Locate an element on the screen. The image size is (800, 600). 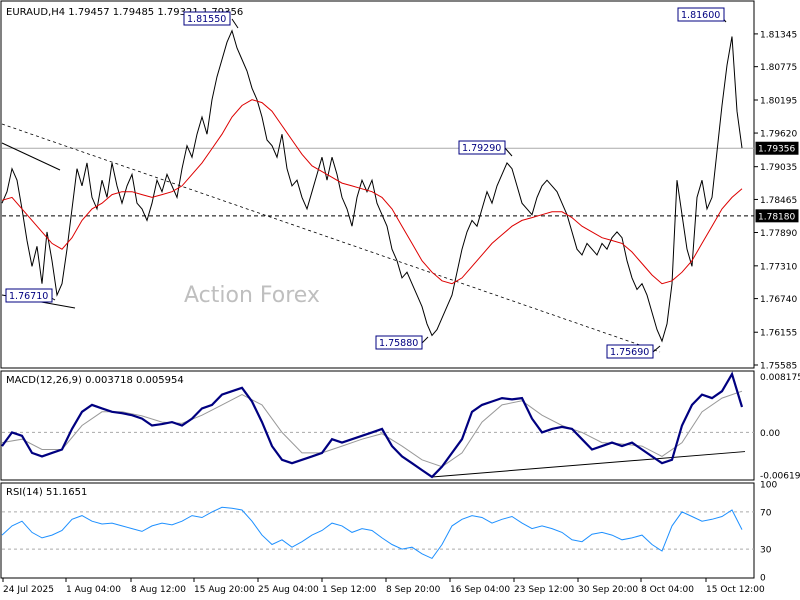
macd-trendline is located at coordinates (588, 464).